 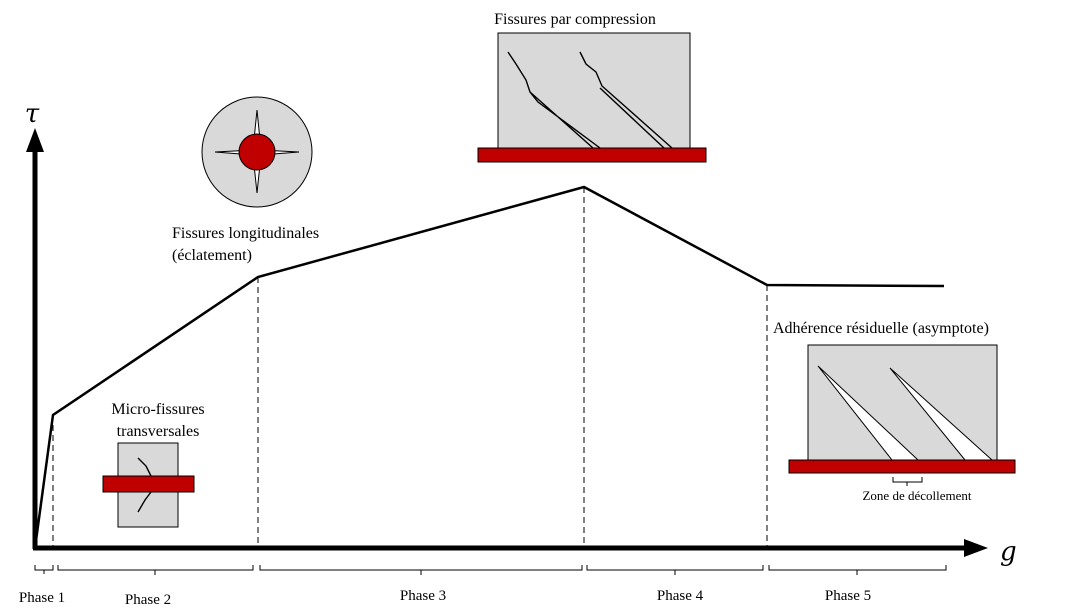 What do you see at coordinates (592, 97) in the screenshot?
I see `compression-inset` at bounding box center [592, 97].